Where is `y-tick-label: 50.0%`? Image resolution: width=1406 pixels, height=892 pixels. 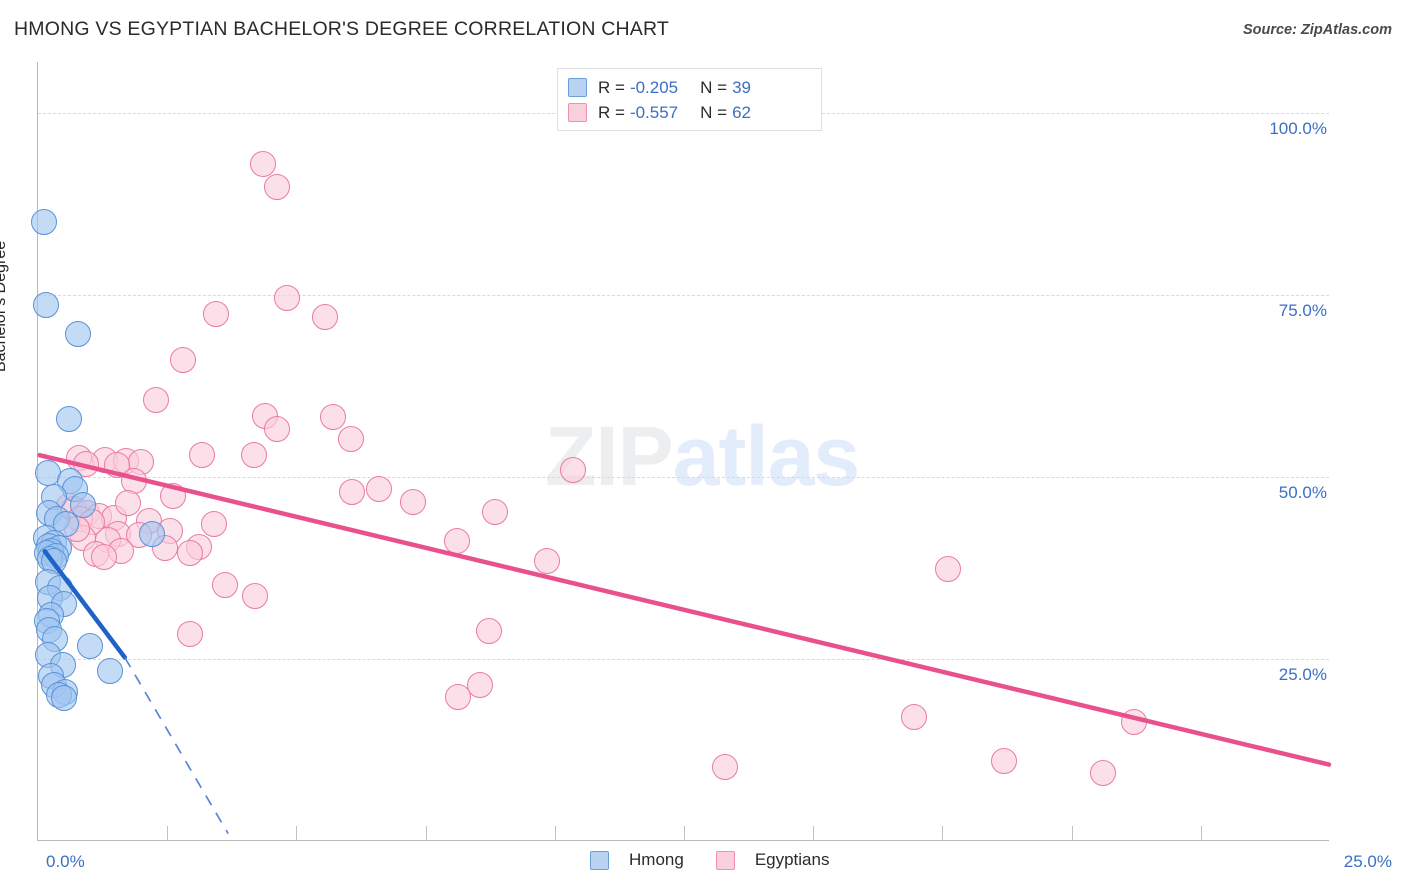
y-tick-label: 50.0% is located at coordinates (1302, 492).